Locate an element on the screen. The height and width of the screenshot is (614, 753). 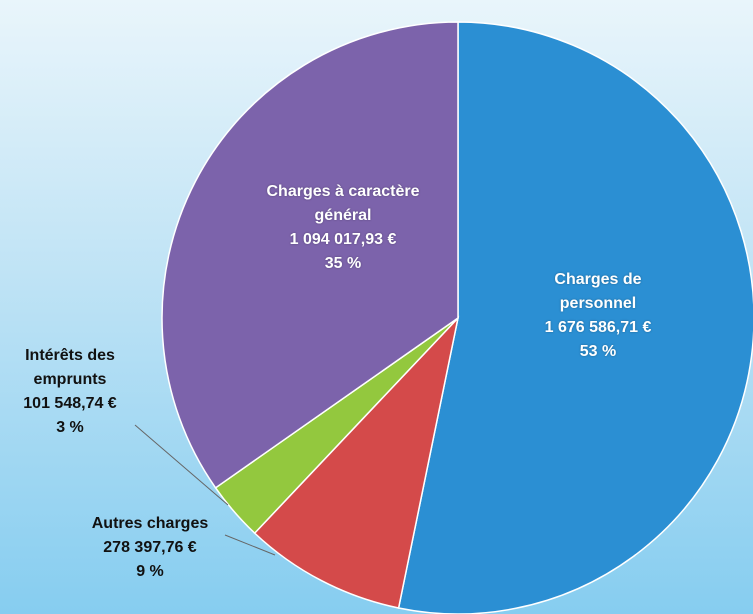
percent-label: 9 % is located at coordinates (150, 571).